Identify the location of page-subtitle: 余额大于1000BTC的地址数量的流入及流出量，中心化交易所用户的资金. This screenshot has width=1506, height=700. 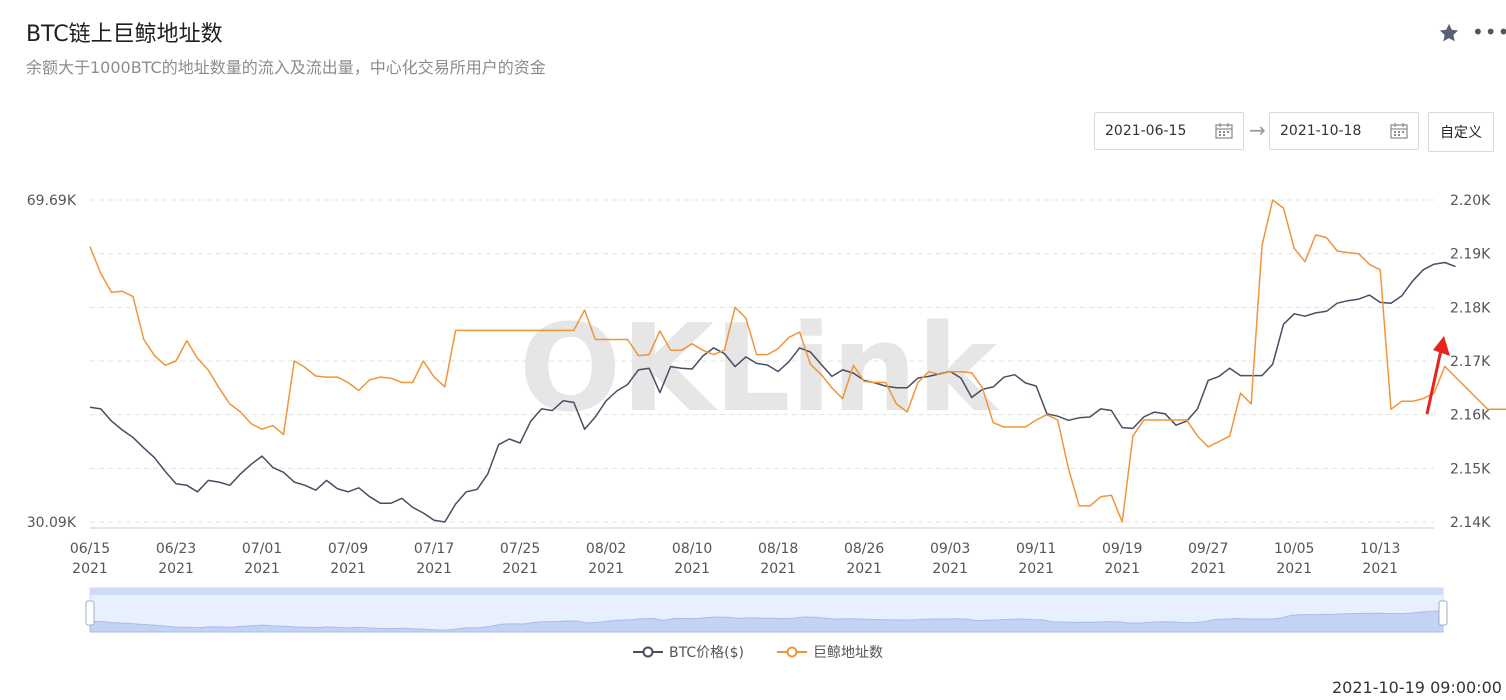
(286, 67).